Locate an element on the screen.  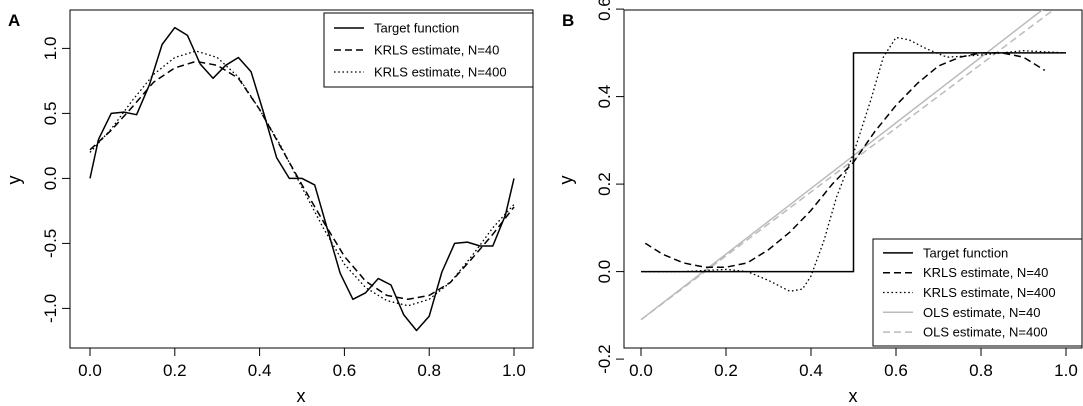
panel-b-x-tick-label: 0.8 is located at coordinates (981, 370).